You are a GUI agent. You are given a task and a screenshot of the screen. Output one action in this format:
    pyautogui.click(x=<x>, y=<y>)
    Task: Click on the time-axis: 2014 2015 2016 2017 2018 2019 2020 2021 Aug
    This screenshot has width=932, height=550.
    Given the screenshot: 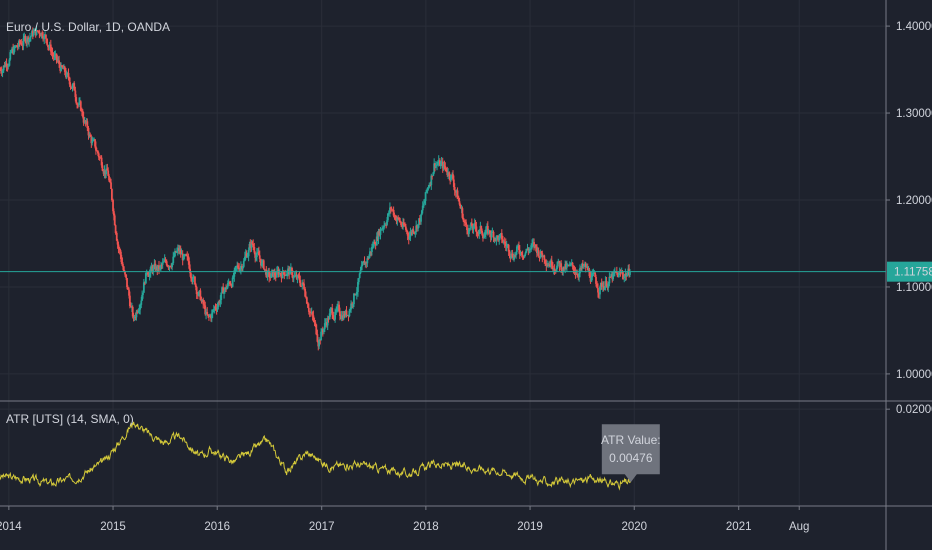 What is the action you would take?
    pyautogui.click(x=404, y=519)
    